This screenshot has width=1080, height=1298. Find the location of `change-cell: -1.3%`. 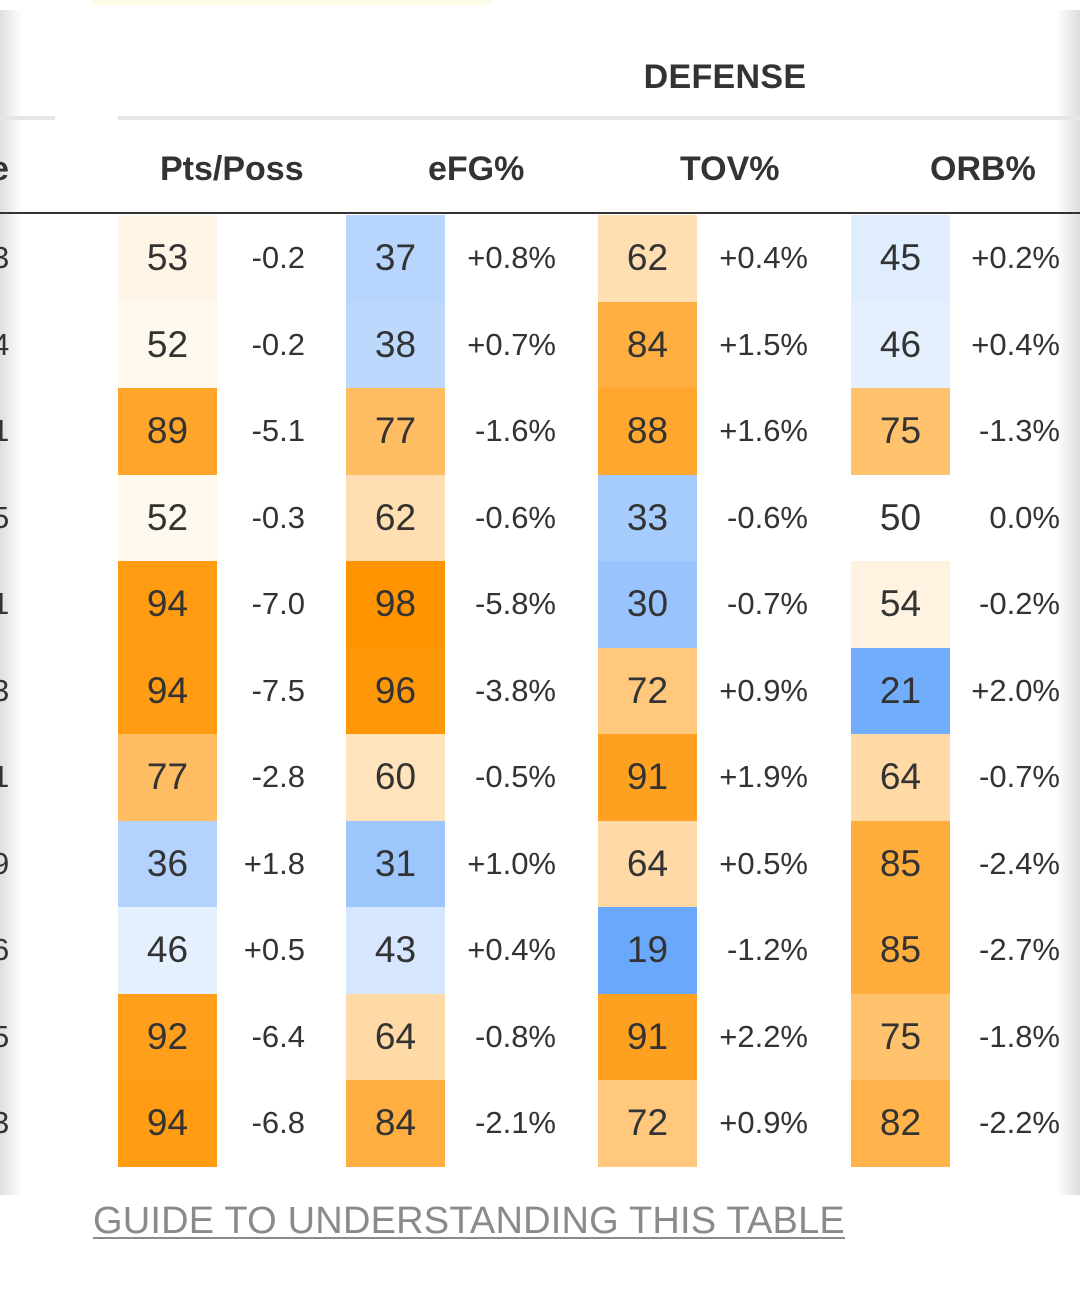

change-cell: -1.3% is located at coordinates (1019, 430).